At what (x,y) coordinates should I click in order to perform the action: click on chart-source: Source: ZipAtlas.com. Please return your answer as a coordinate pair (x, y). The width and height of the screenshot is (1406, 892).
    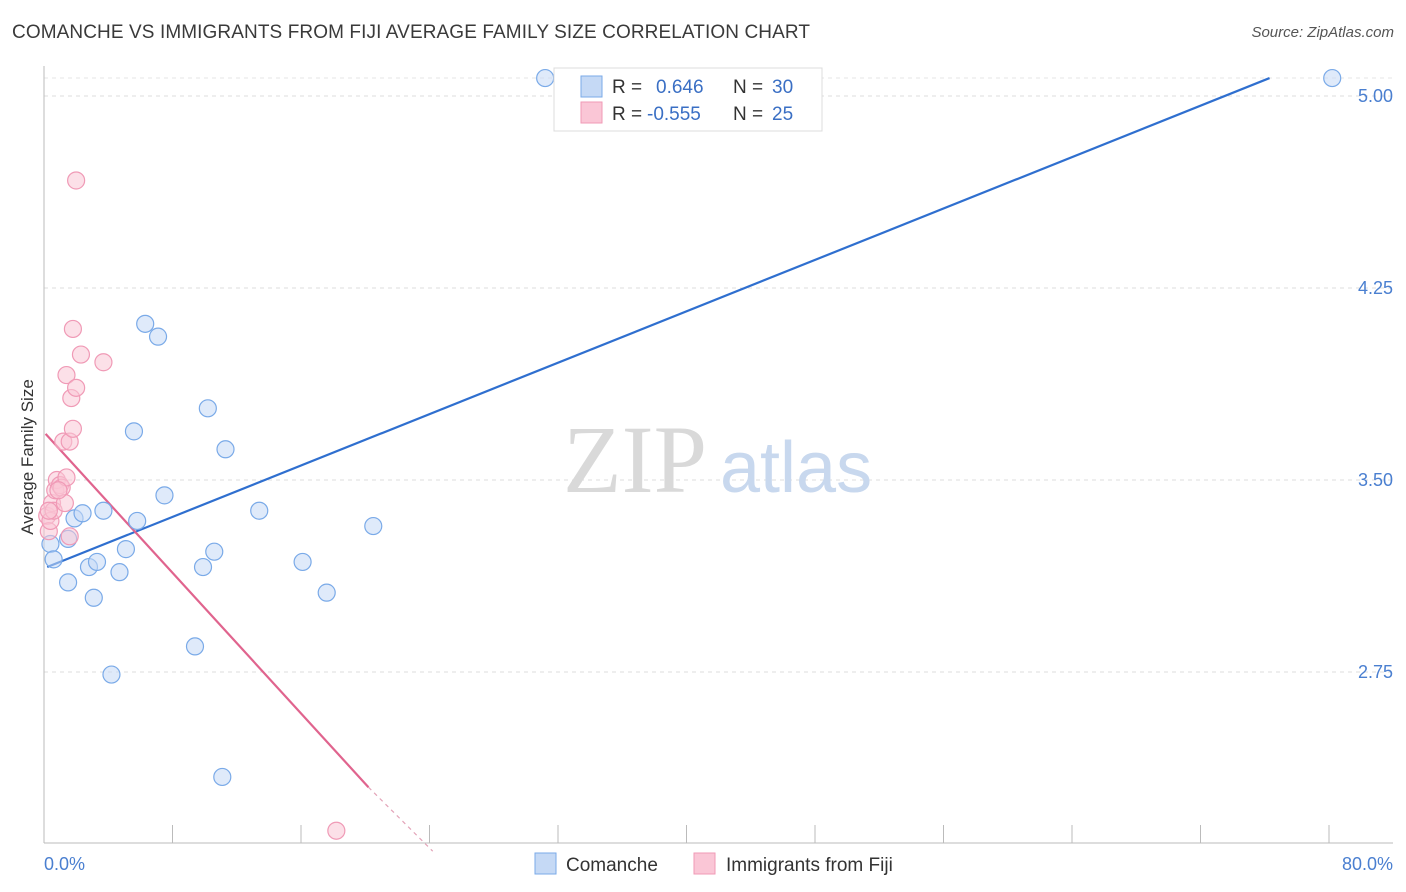
    Looking at the image, I should click on (1322, 32).